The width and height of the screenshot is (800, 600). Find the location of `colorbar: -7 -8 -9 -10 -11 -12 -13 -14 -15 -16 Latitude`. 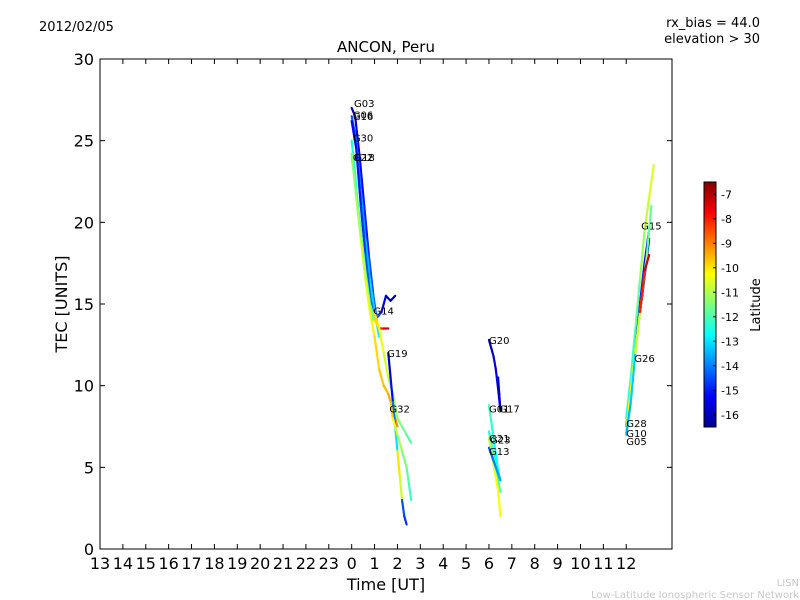

colorbar: -7 -8 -9 -10 -11 -12 -13 -14 -15 -16 Latitude is located at coordinates (733, 304).